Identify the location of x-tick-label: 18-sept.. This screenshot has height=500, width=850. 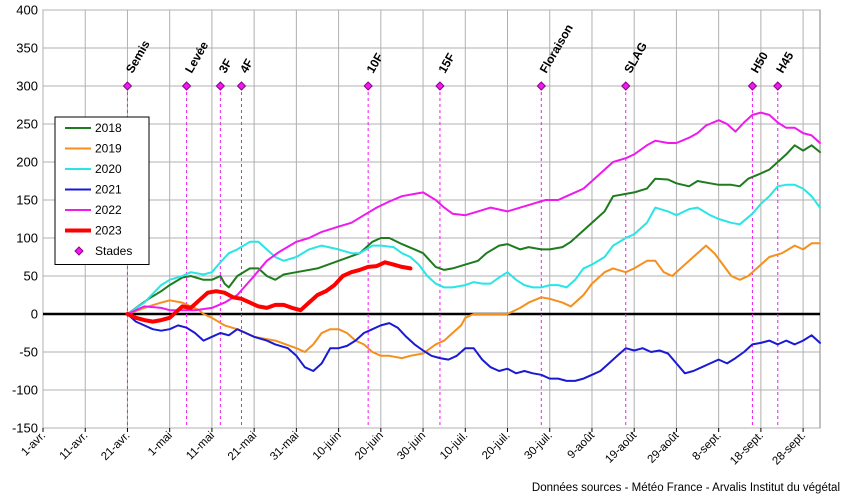
(747, 449).